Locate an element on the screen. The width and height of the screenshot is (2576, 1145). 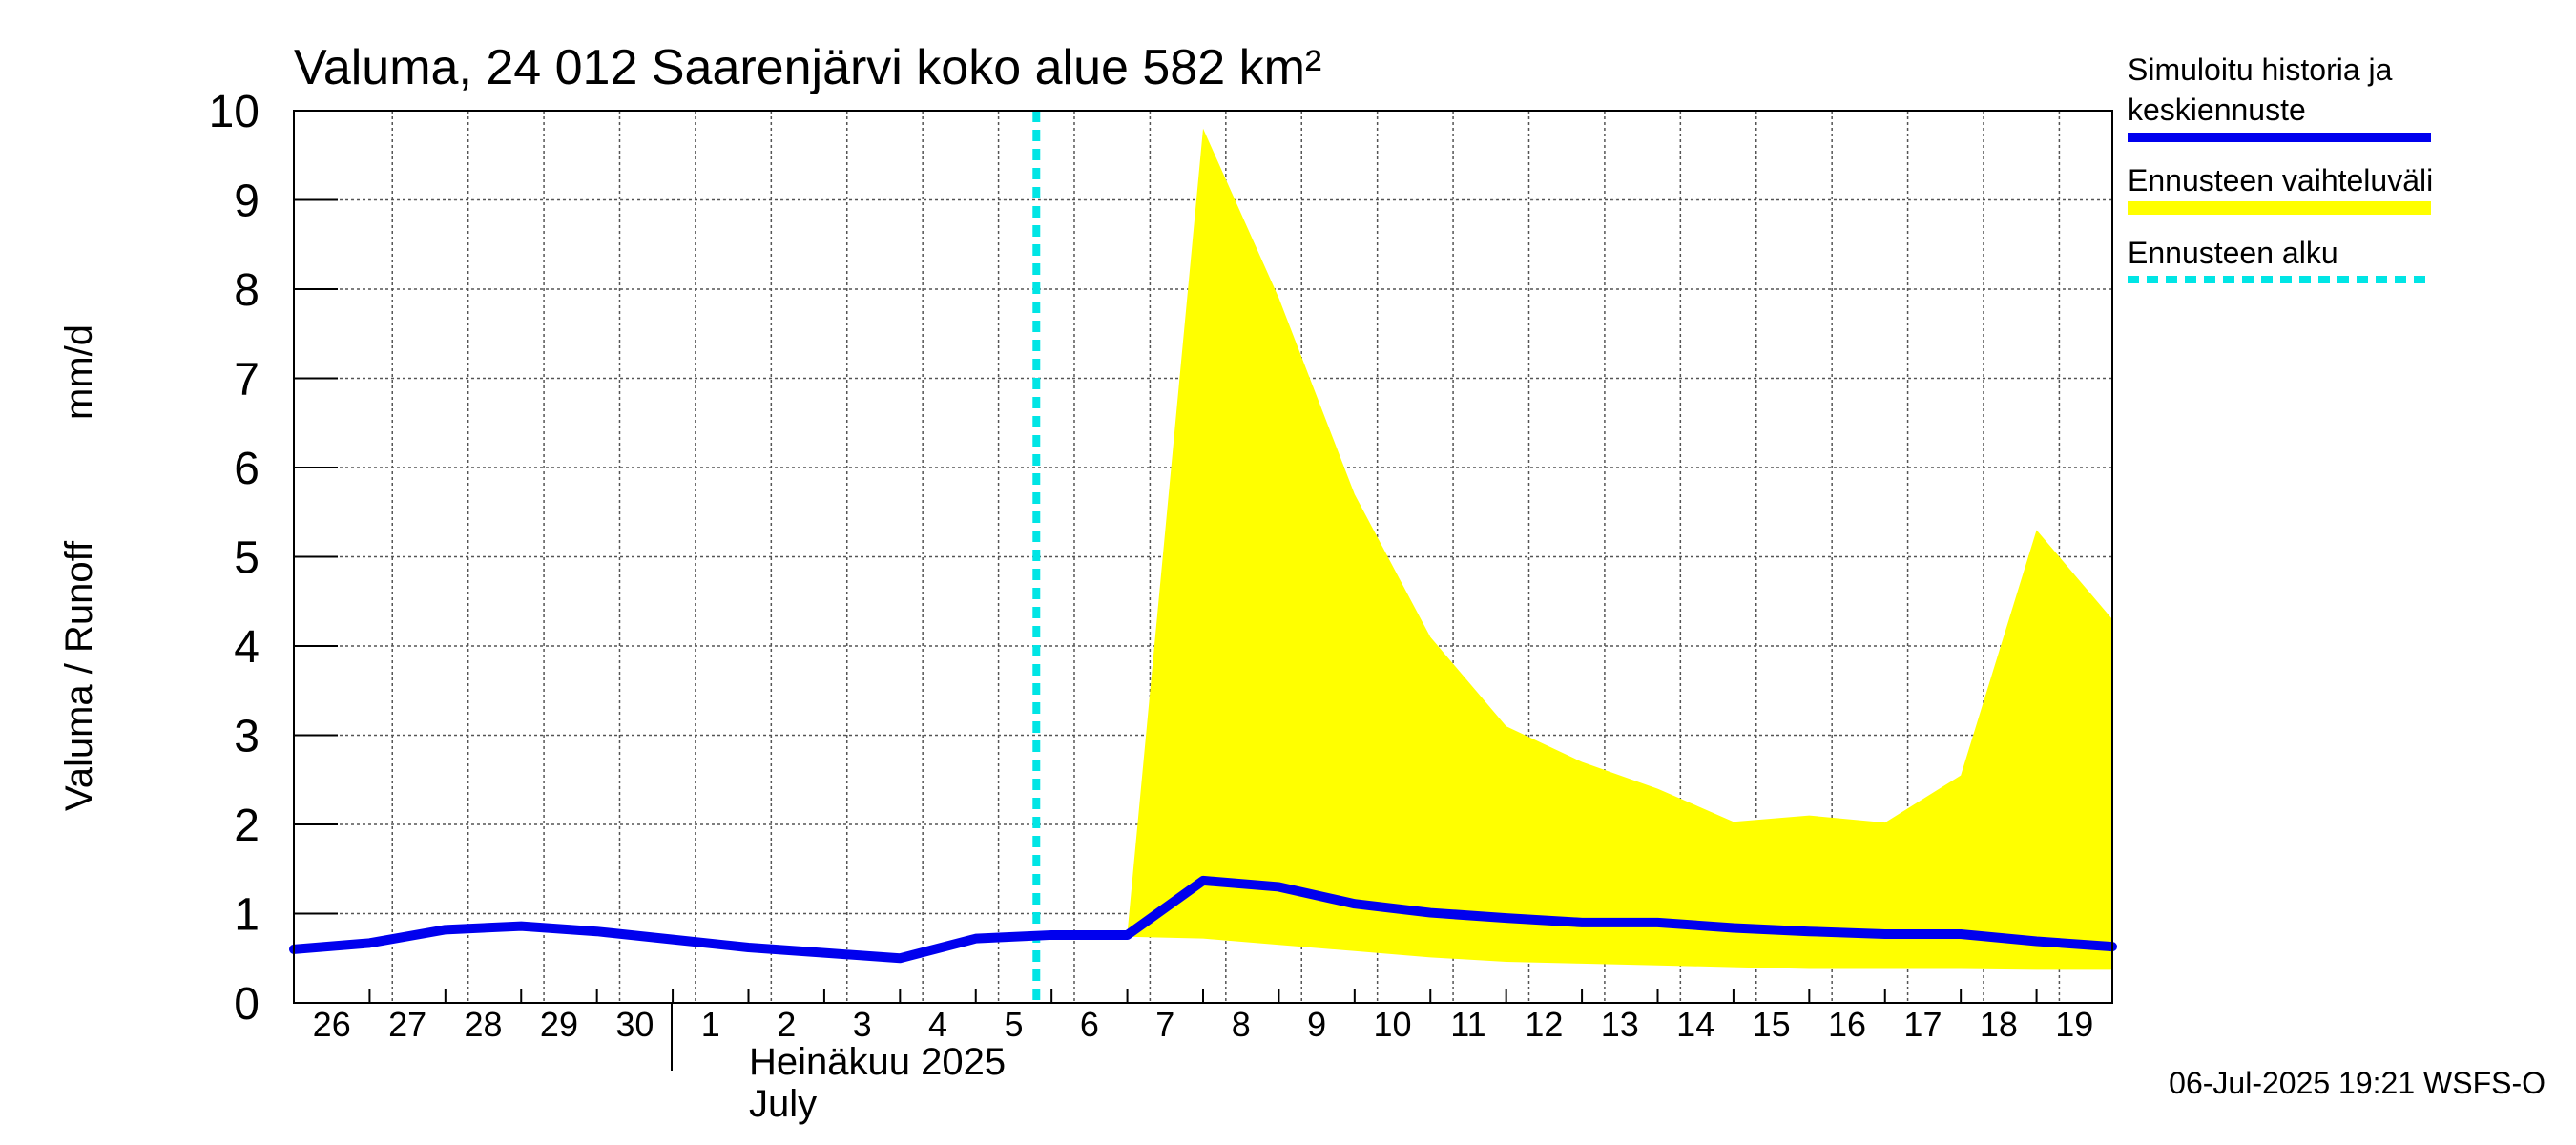
x-tick-label: 26 is located at coordinates (332, 1025).